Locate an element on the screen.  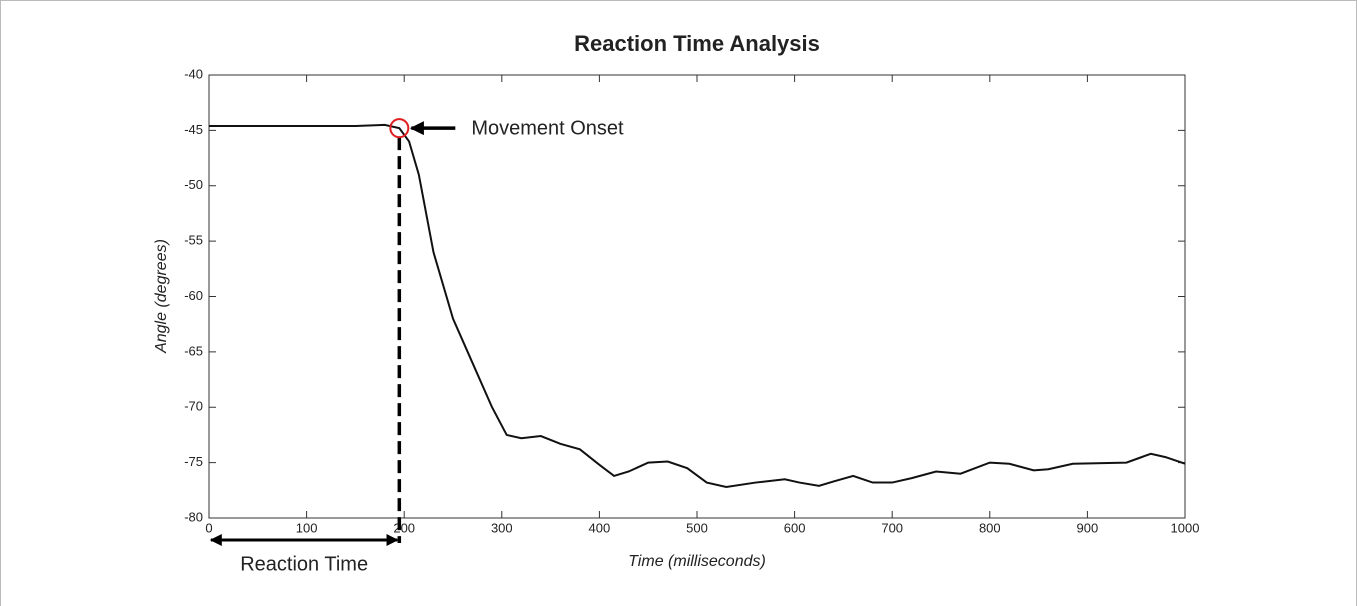
x-tick-label: 600 is located at coordinates (795, 527).